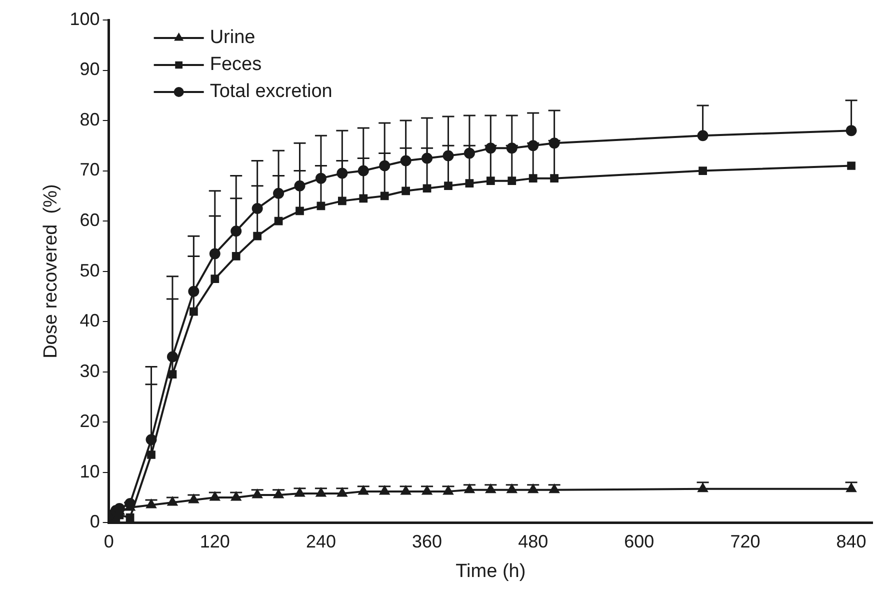  What do you see at coordinates (321, 541) in the screenshot?
I see `x-tick-label: 240` at bounding box center [321, 541].